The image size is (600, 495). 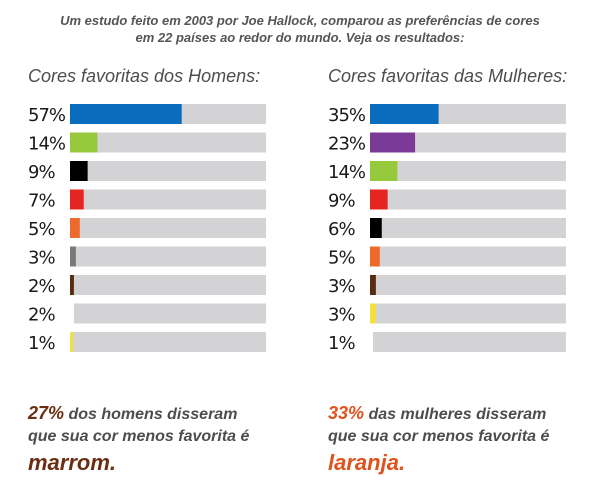 I want to click on men-bar-track-brown, so click(x=168, y=285).